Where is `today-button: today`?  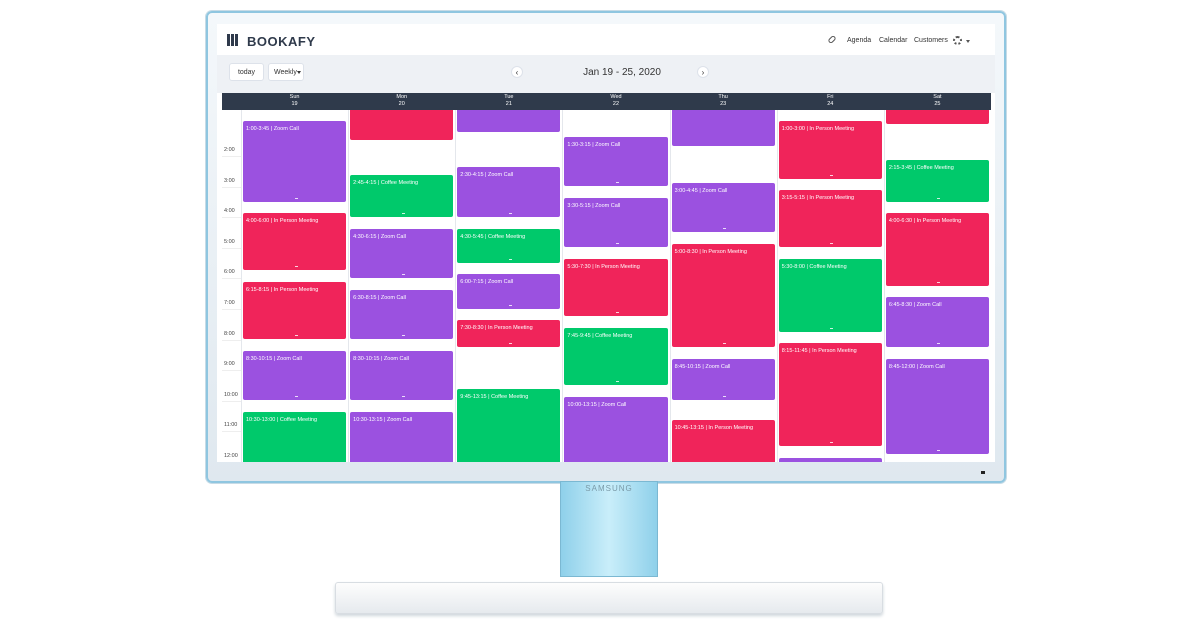 today-button: today is located at coordinates (246, 72).